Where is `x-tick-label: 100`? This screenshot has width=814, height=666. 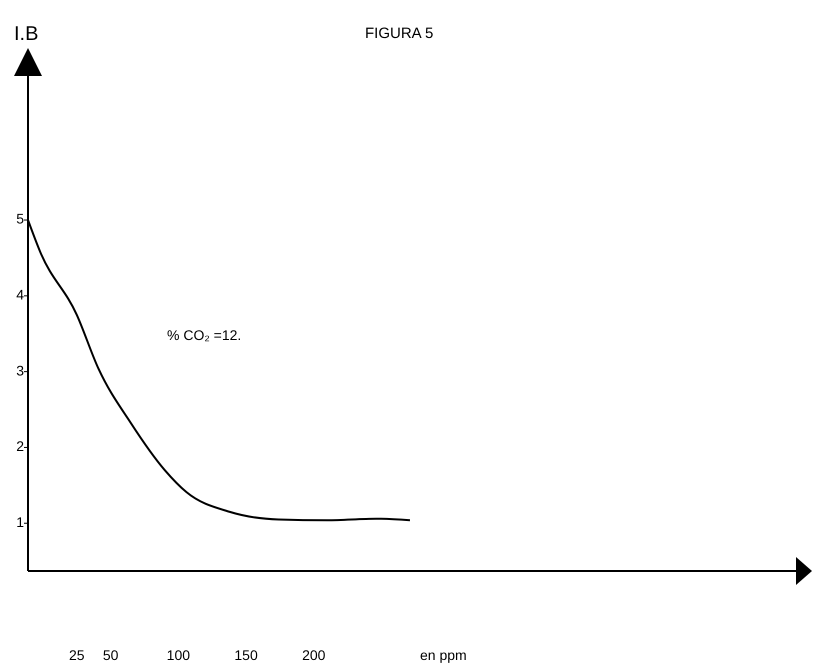 x-tick-label: 100 is located at coordinates (178, 655).